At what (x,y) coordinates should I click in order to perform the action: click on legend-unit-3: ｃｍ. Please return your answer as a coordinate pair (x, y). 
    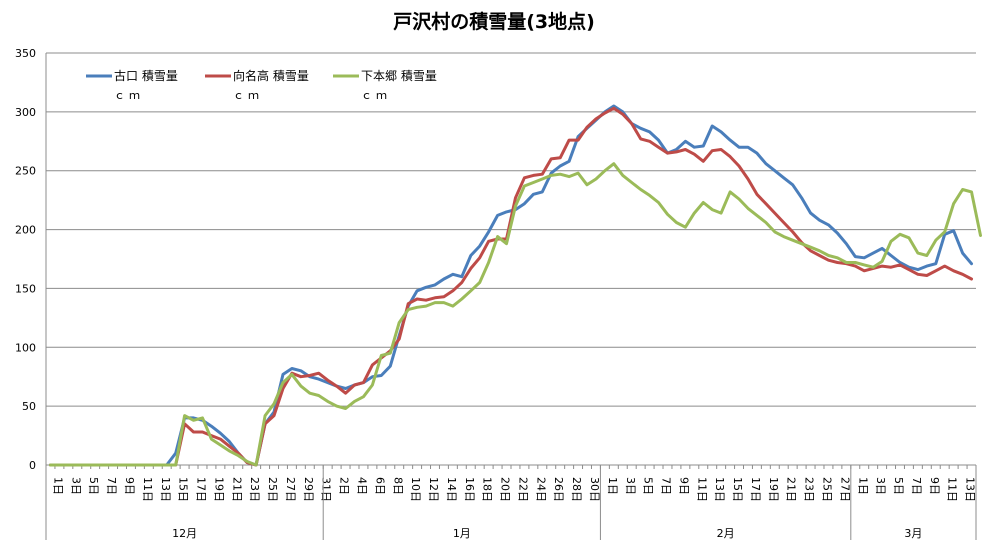
    Looking at the image, I should click on (376, 95).